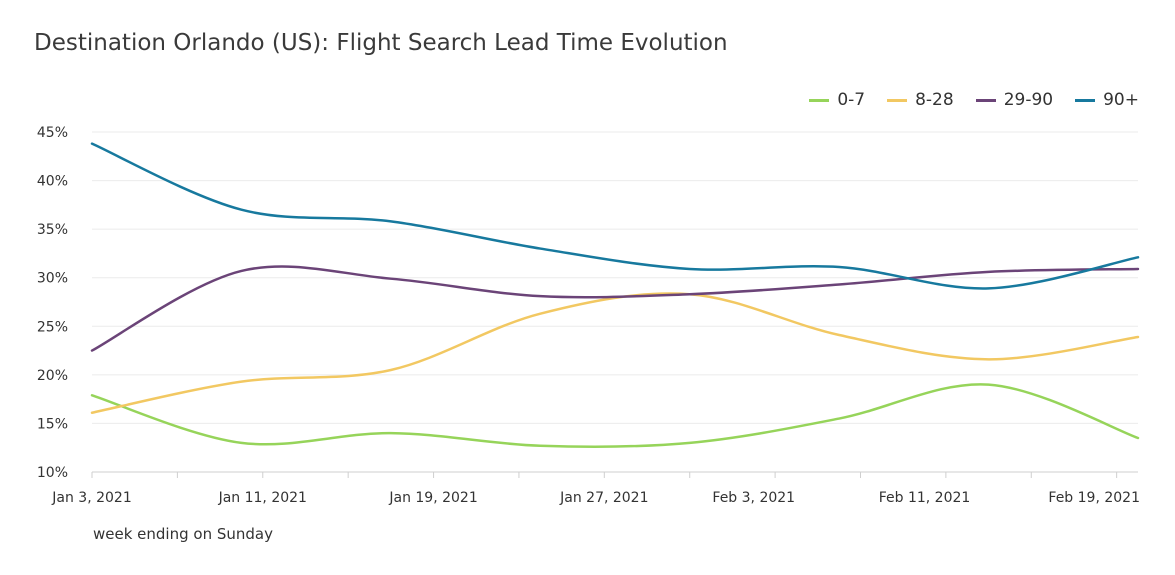  I want to click on x-axis-label: week ending on Sunday, so click(183, 534).